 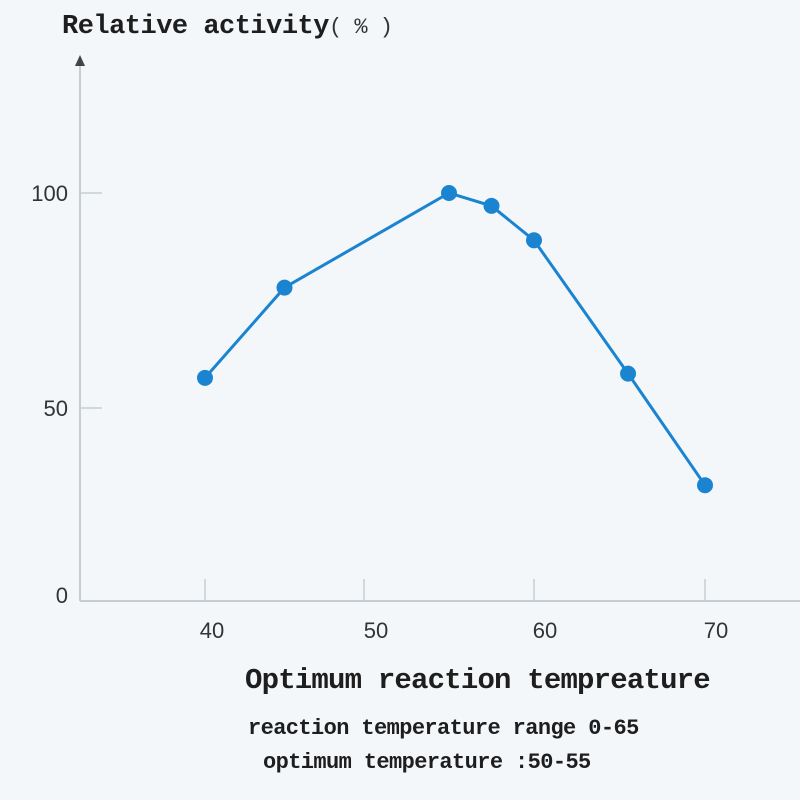 What do you see at coordinates (716, 630) in the screenshot?
I see `x-tick-label-70: 70` at bounding box center [716, 630].